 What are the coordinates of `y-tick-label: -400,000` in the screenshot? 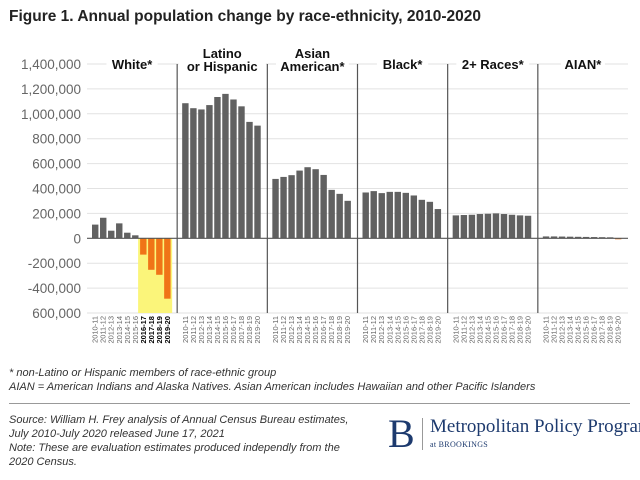 It's located at (54, 288).